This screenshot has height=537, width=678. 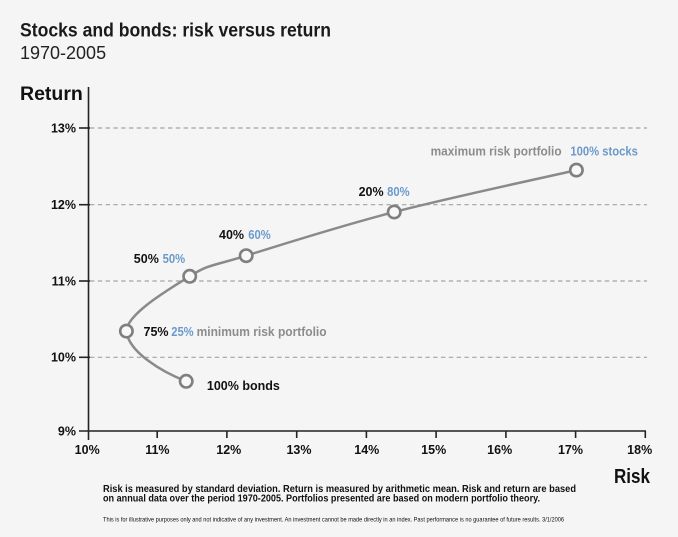 I want to click on svg-text: 14%, so click(x=366, y=450).